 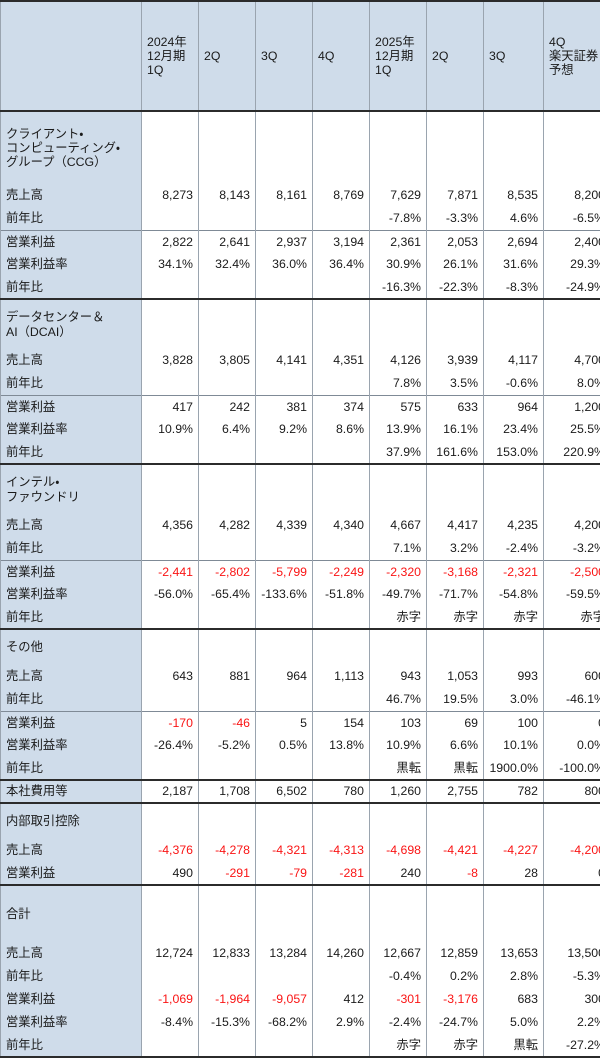 What do you see at coordinates (455, 699) in the screenshot?
I see `table-cell-value: 19.5%` at bounding box center [455, 699].